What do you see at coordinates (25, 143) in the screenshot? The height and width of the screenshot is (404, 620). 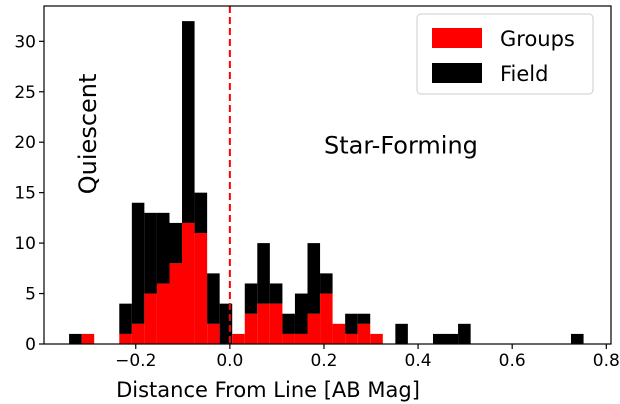 I see `y-tick-label-4: 20` at bounding box center [25, 143].